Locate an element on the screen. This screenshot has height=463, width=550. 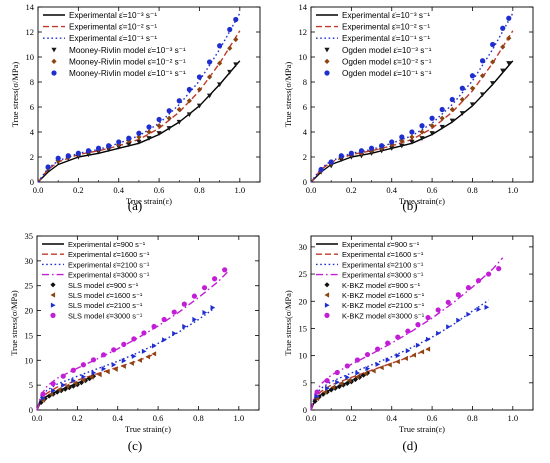
y-tick-label: 20 is located at coordinates (29, 311).